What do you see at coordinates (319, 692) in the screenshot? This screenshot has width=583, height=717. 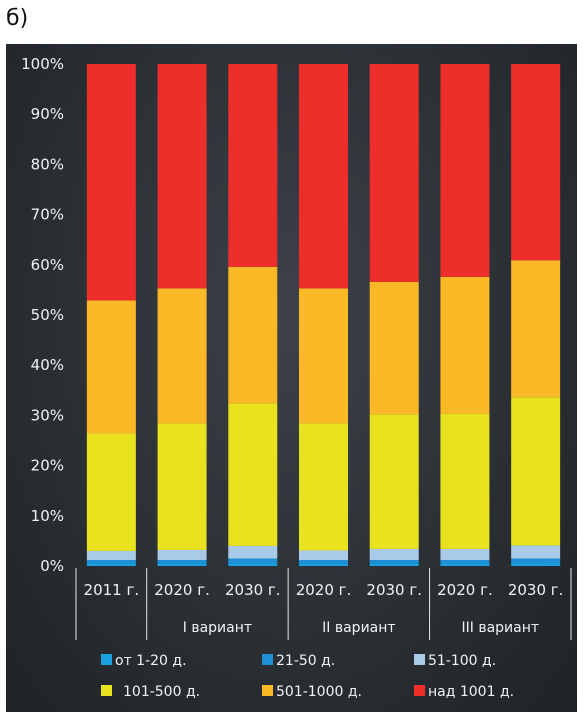 I see `legend-label: 501-1000 д.` at bounding box center [319, 692].